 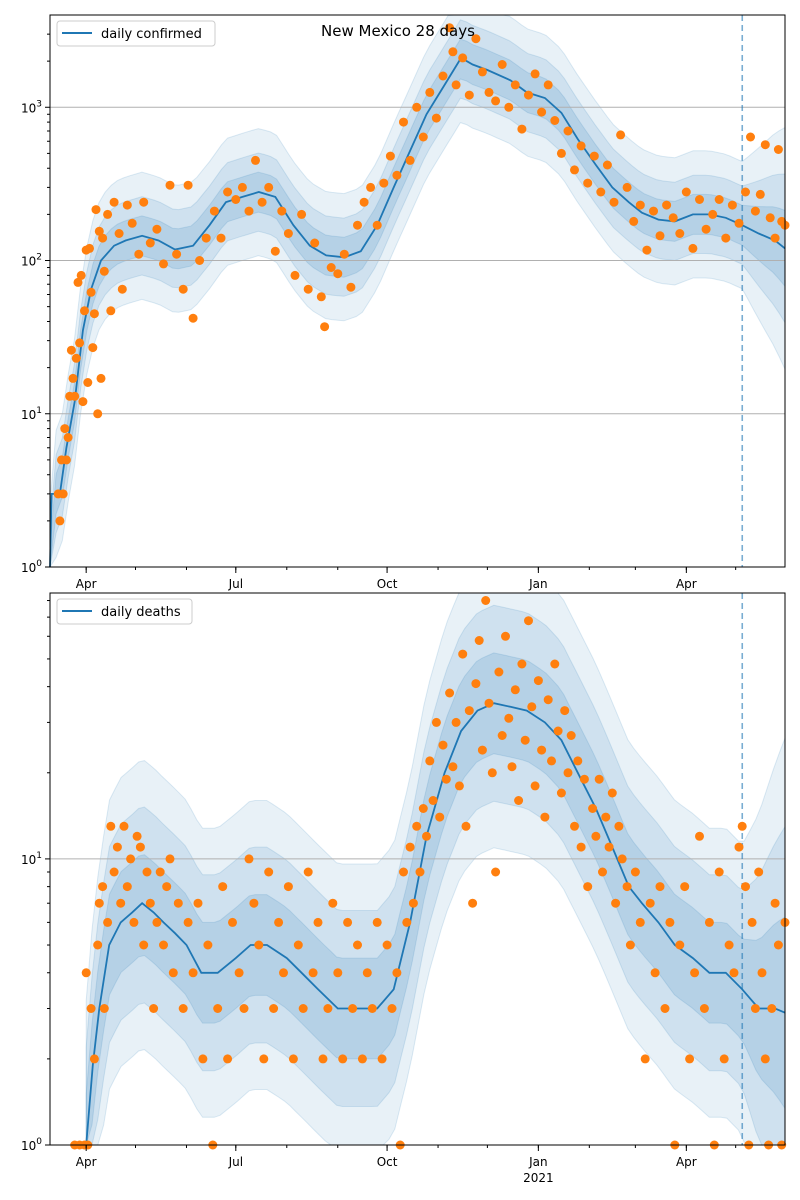 What do you see at coordinates (35, 876) in the screenshot?
I see `y-axis-ticks: 10⁰ 10¹` at bounding box center [35, 876].